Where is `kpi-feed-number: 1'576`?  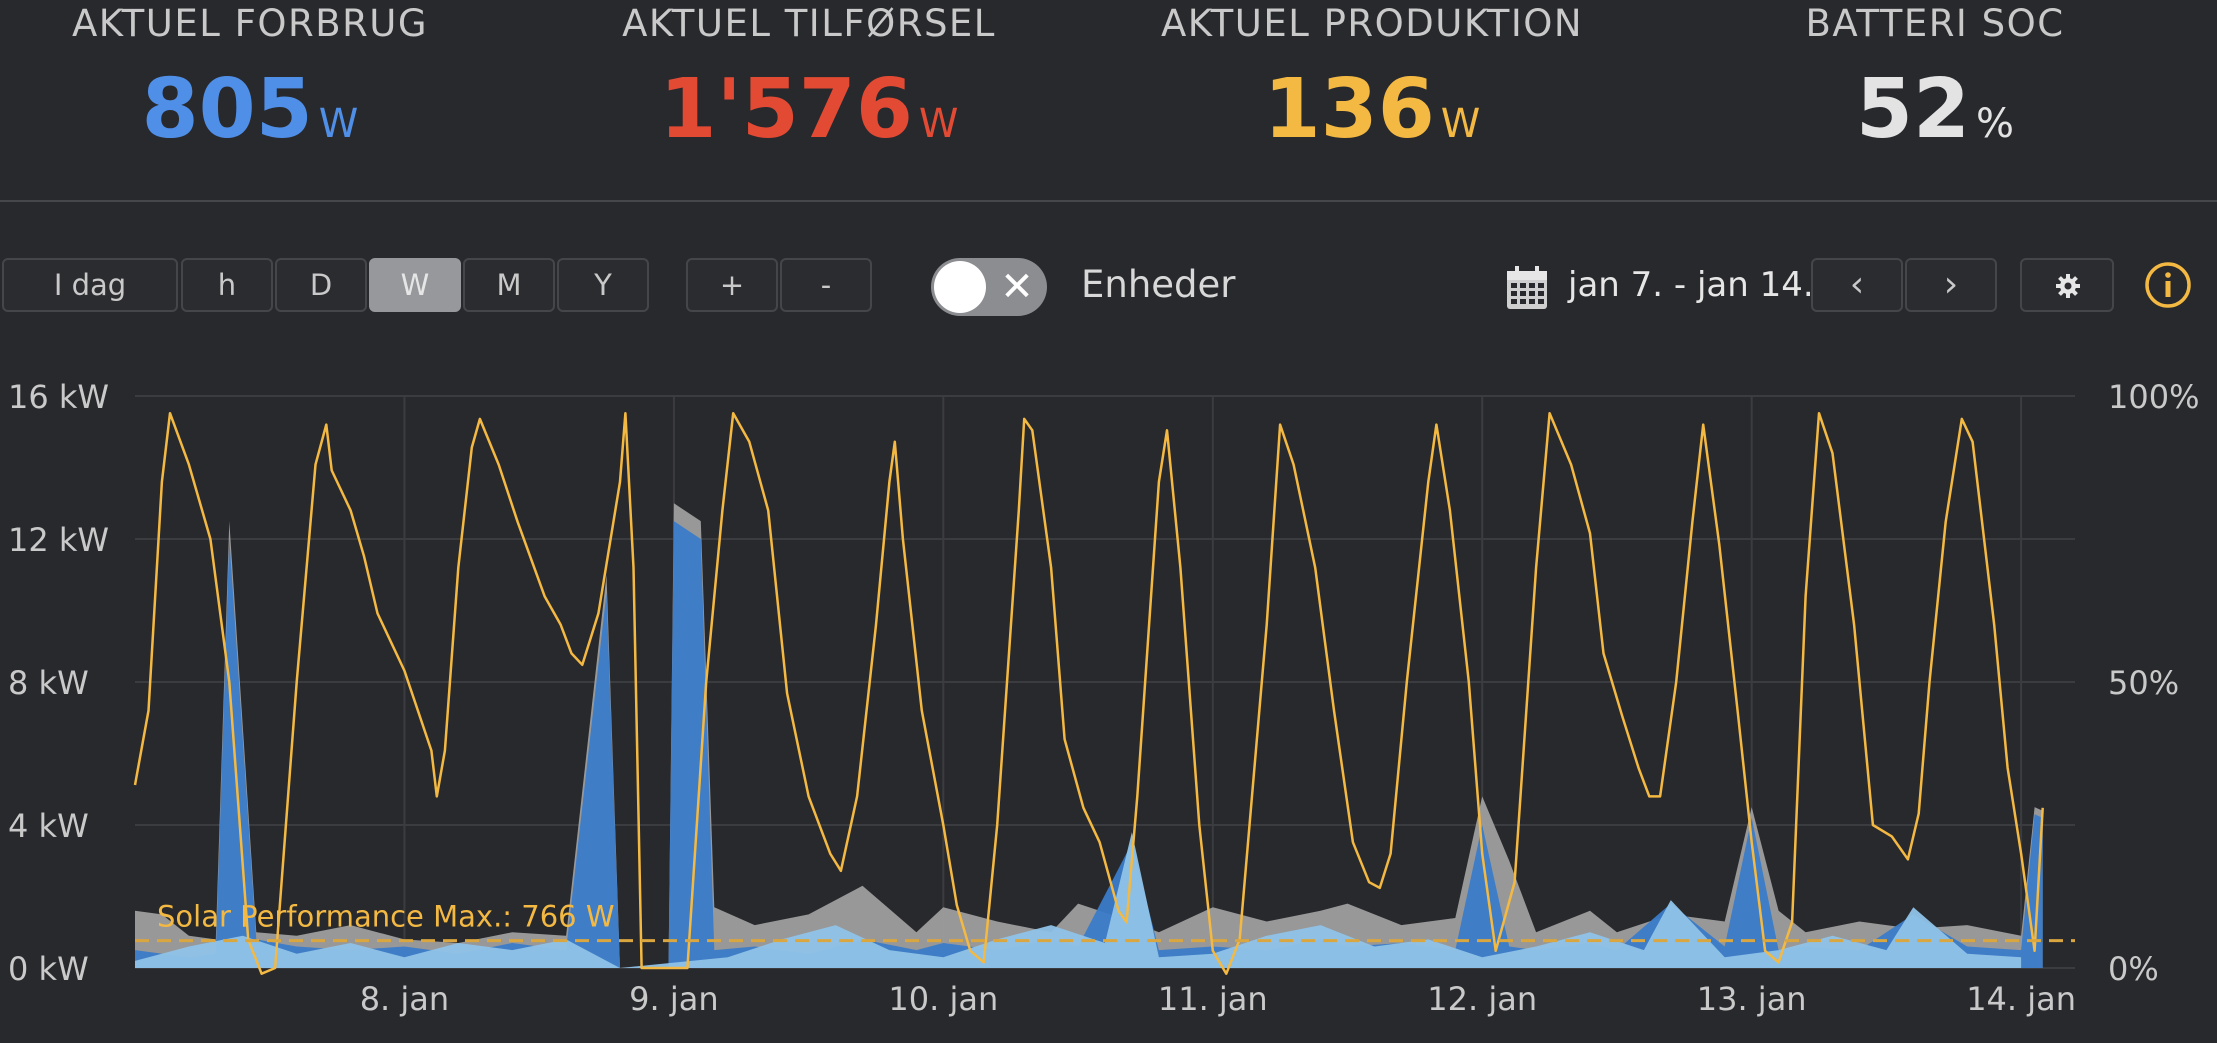
kpi-feed-number: 1'576 is located at coordinates (786, 109).